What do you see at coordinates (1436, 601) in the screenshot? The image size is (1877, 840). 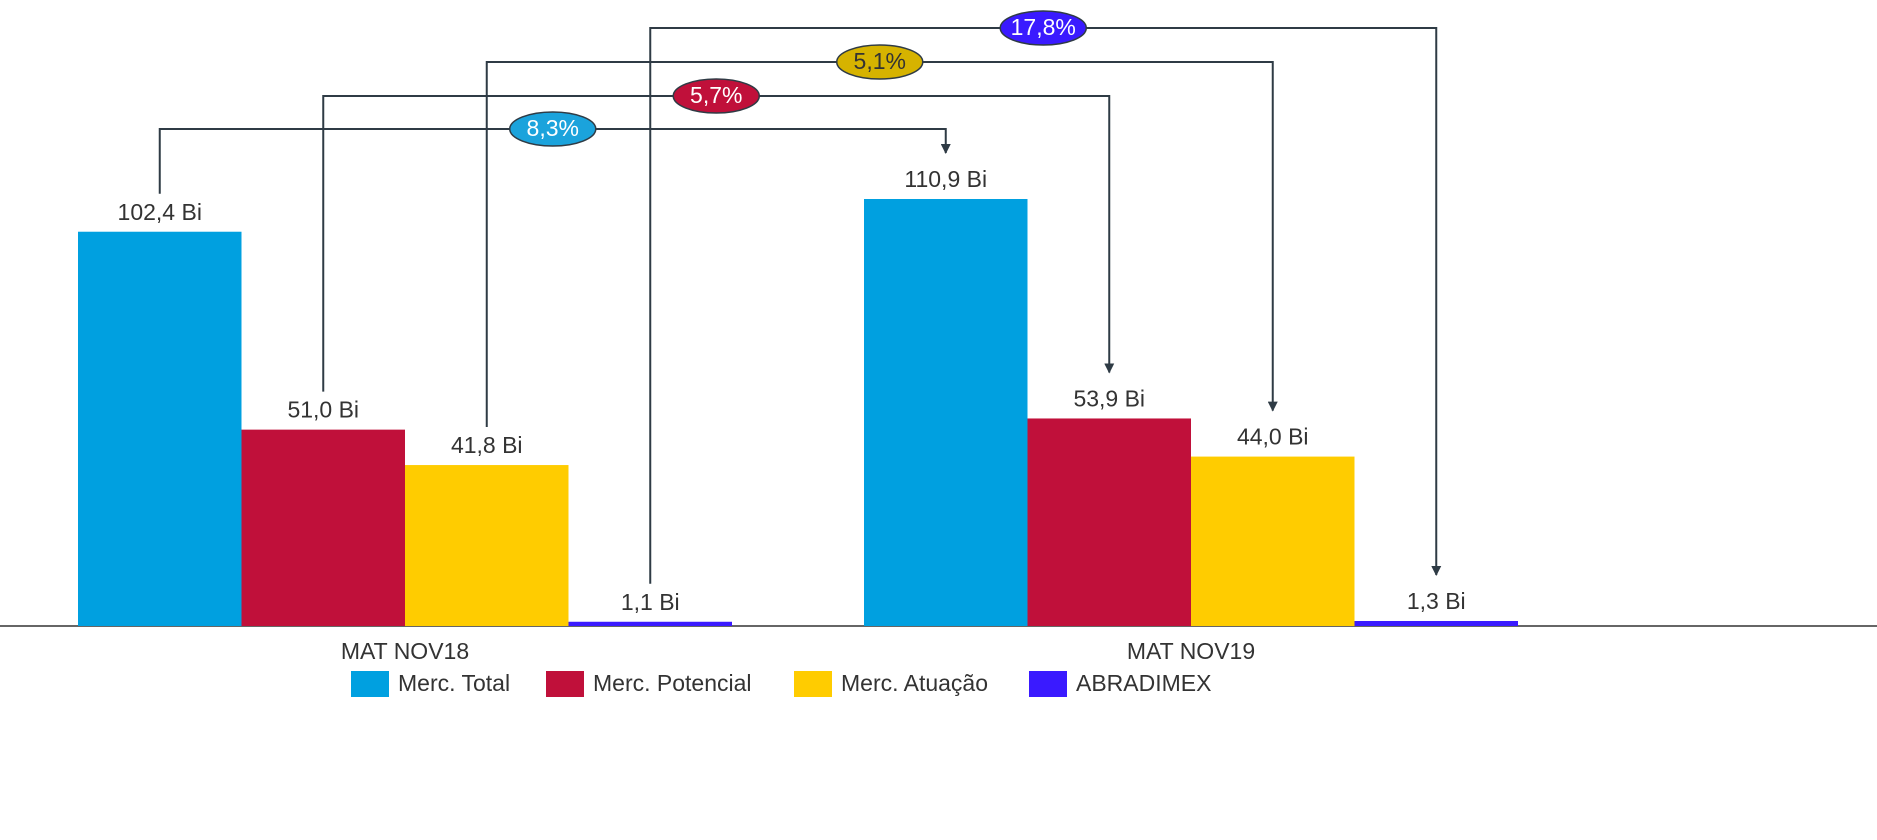 I see `value-label: 1,3 Bi` at bounding box center [1436, 601].